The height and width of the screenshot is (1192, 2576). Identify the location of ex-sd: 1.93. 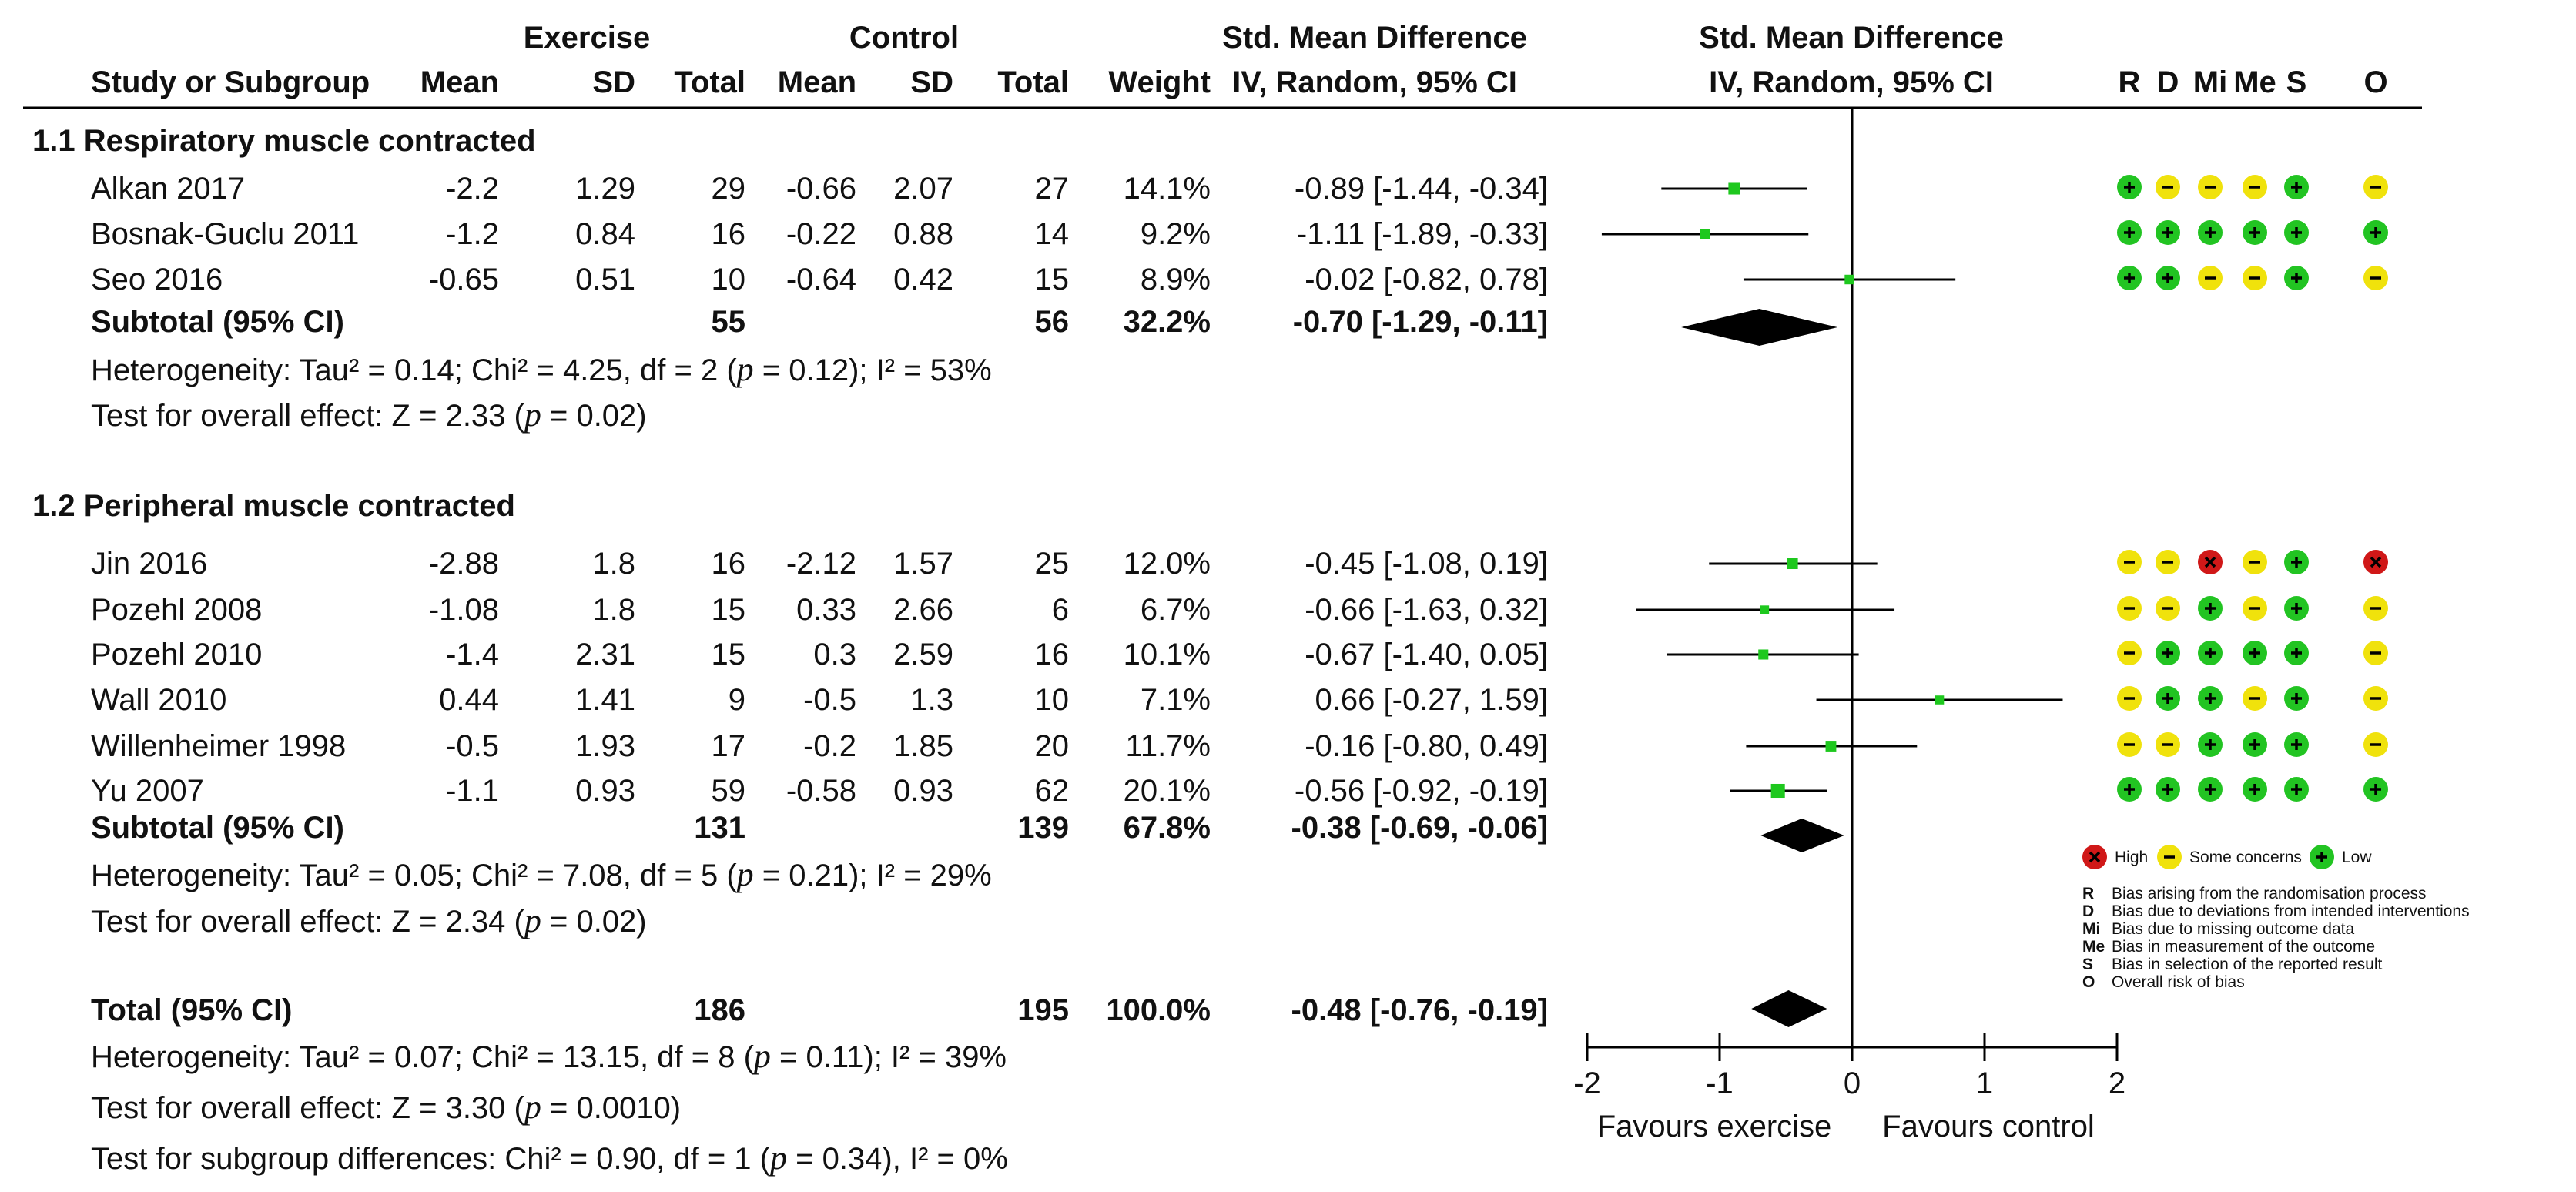
(605, 746).